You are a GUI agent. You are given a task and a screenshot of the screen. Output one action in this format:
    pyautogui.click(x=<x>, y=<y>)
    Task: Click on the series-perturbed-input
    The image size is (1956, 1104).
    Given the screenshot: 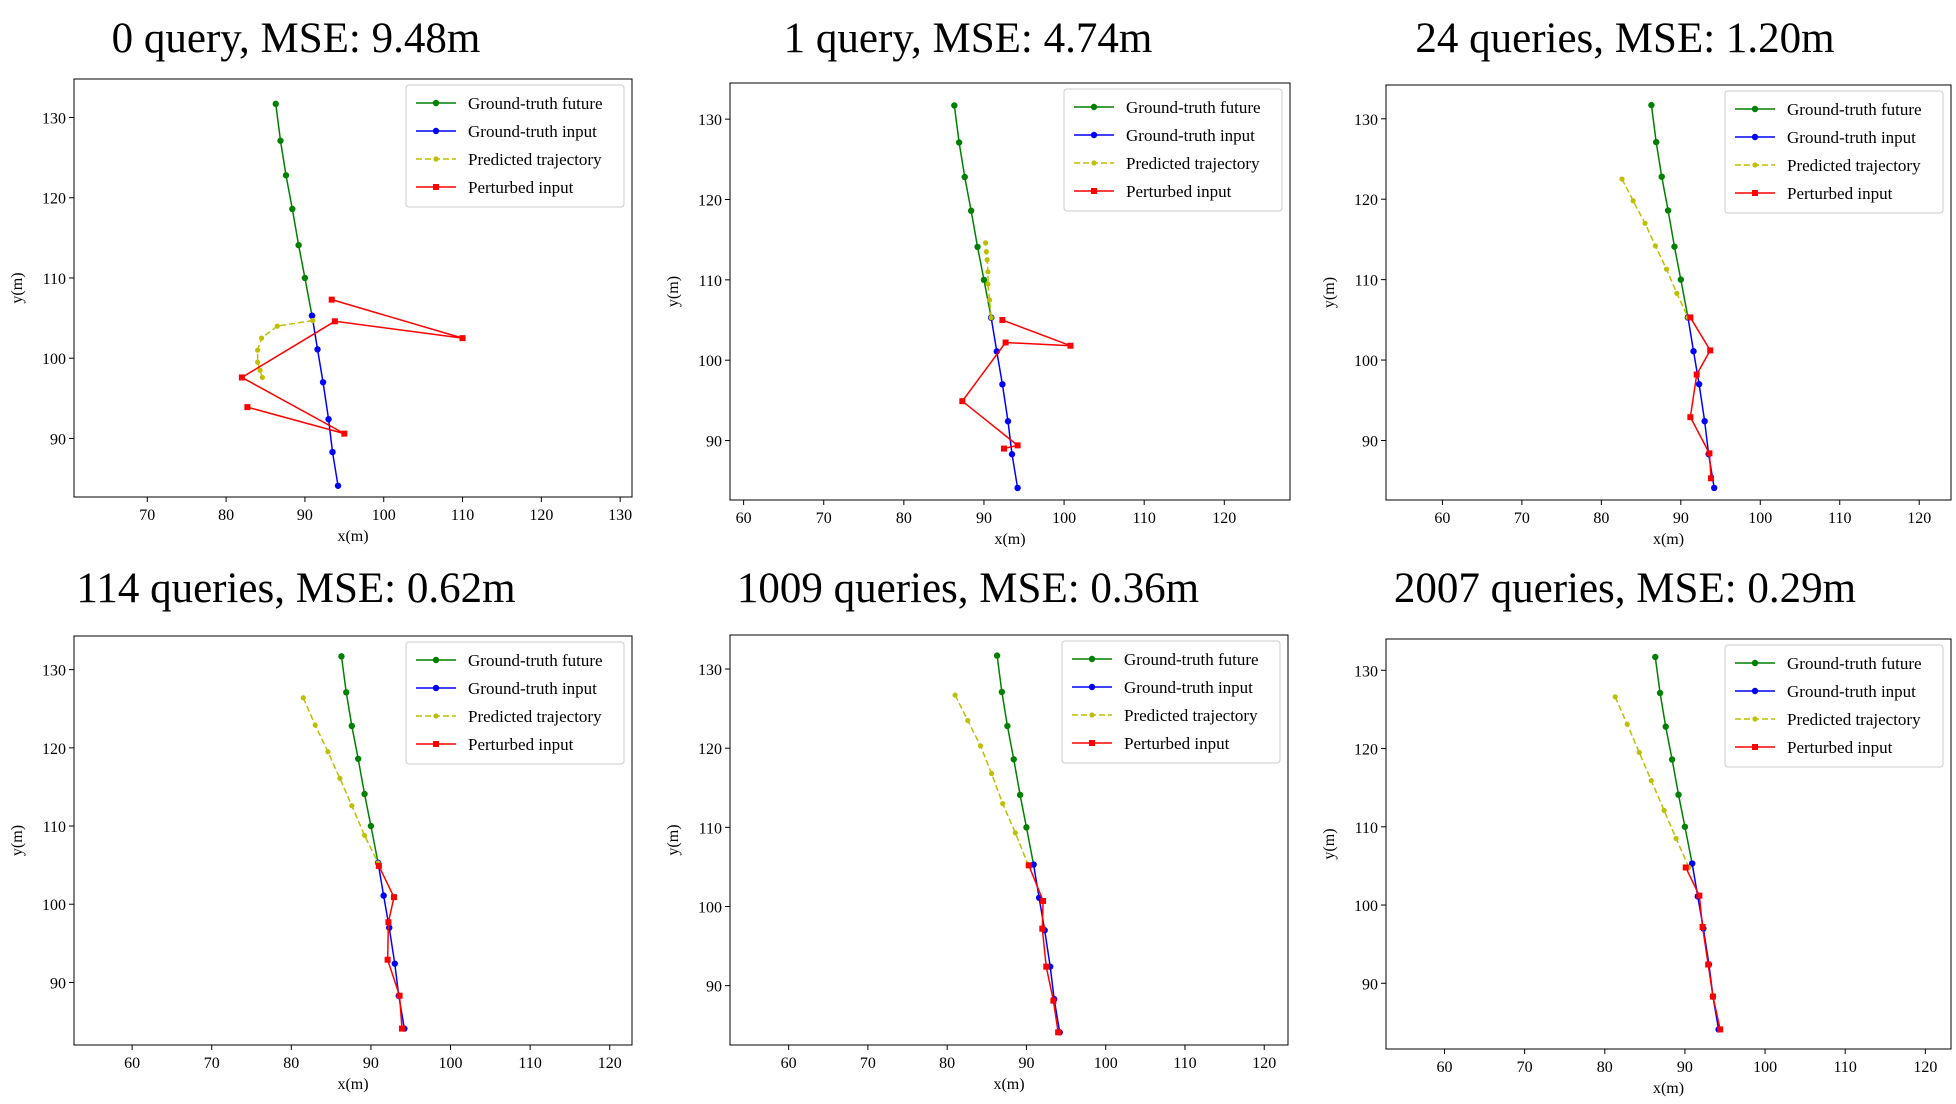 What is the action you would take?
    pyautogui.click(x=1043, y=949)
    